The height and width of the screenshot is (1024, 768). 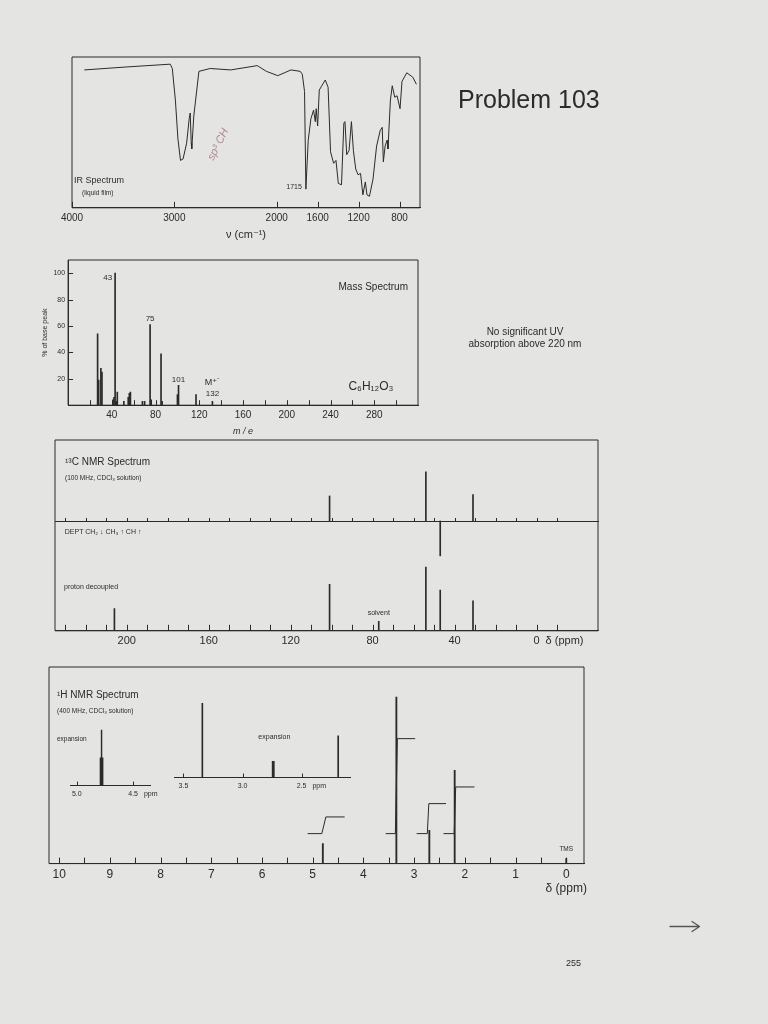 What do you see at coordinates (98, 694) in the screenshot?
I see `chart-title: ¹H NMR Spectrum` at bounding box center [98, 694].